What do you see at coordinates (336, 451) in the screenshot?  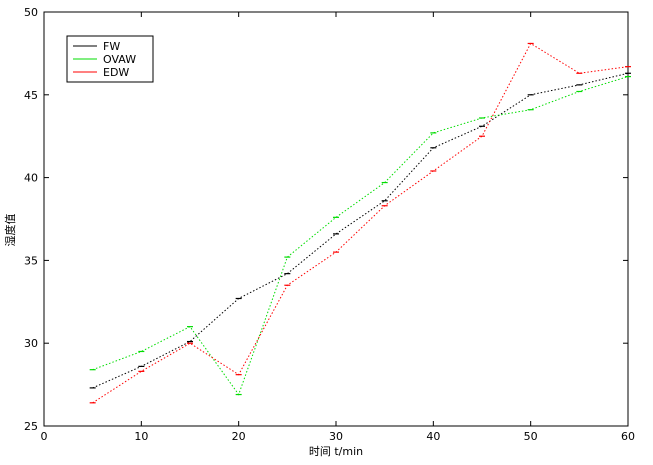 I see `x-axis-label: 时间 t/min` at bounding box center [336, 451].